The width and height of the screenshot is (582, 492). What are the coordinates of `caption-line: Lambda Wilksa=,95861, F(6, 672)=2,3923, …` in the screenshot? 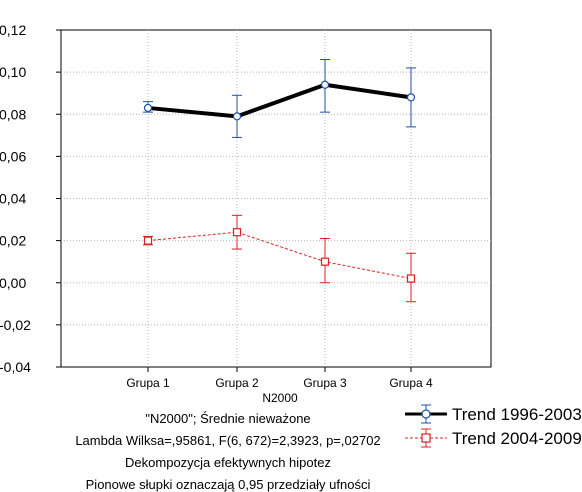 It's located at (227, 440).